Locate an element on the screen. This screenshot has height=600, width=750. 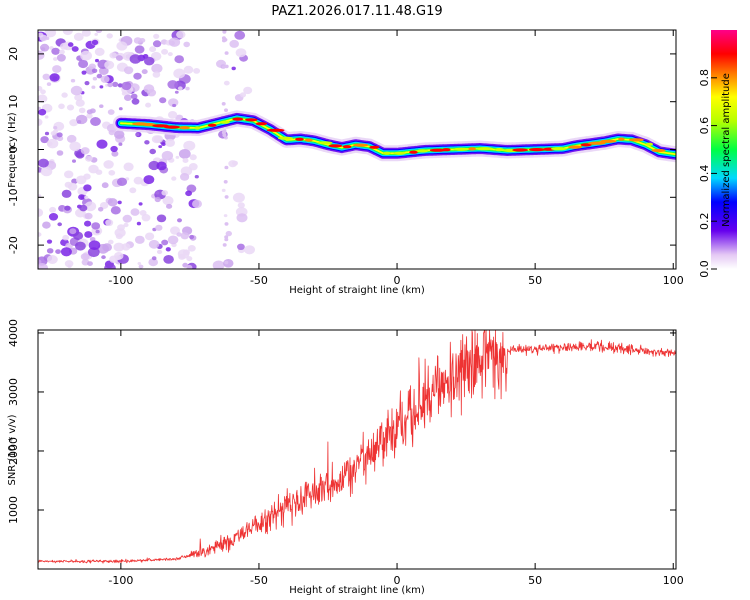
spectrogram-noise-layer is located at coordinates (146, 149).